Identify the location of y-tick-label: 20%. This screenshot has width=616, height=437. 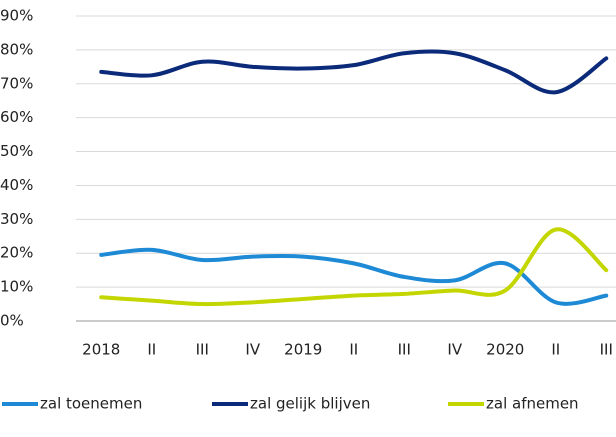
(16, 253).